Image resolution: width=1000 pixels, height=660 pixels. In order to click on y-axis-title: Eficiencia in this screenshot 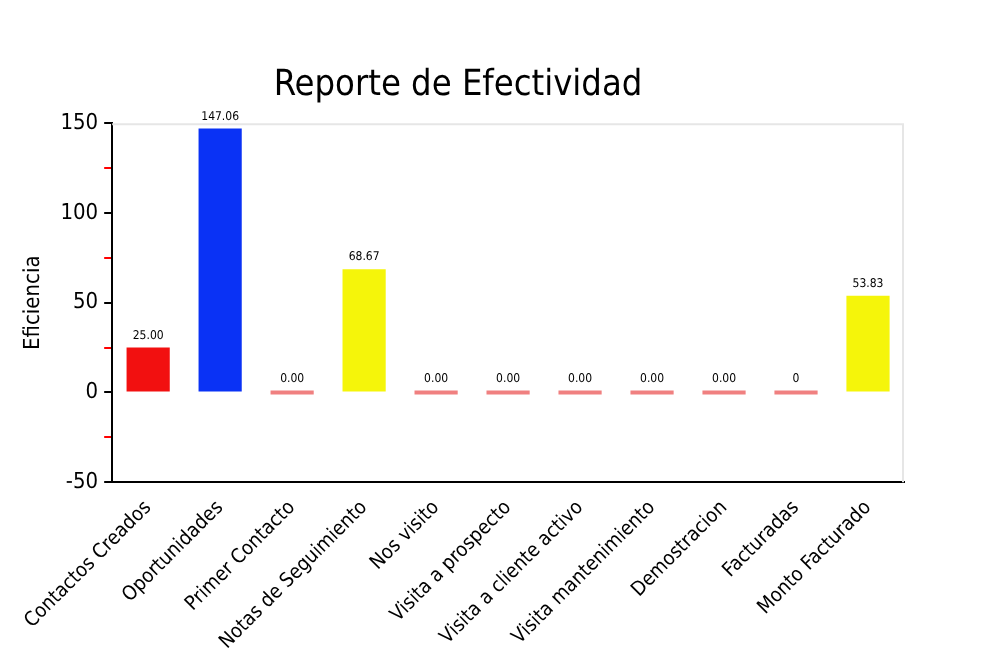, I will do `click(31, 302)`.